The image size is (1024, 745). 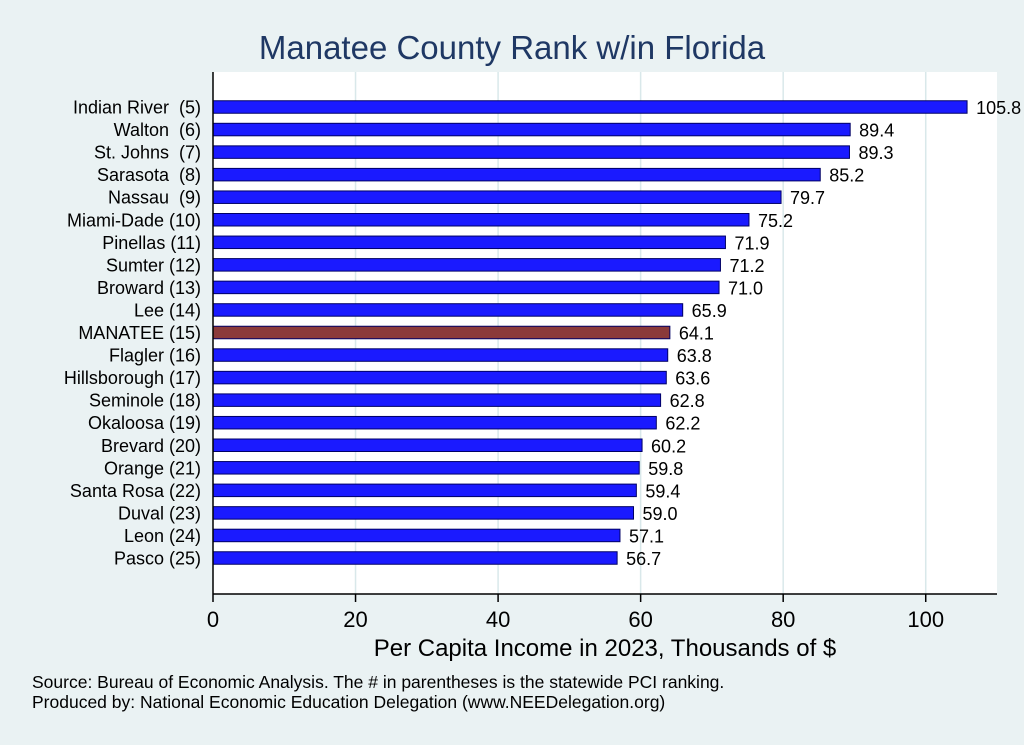 What do you see at coordinates (149, 288) in the screenshot?
I see `category-label-8: Broward (13)` at bounding box center [149, 288].